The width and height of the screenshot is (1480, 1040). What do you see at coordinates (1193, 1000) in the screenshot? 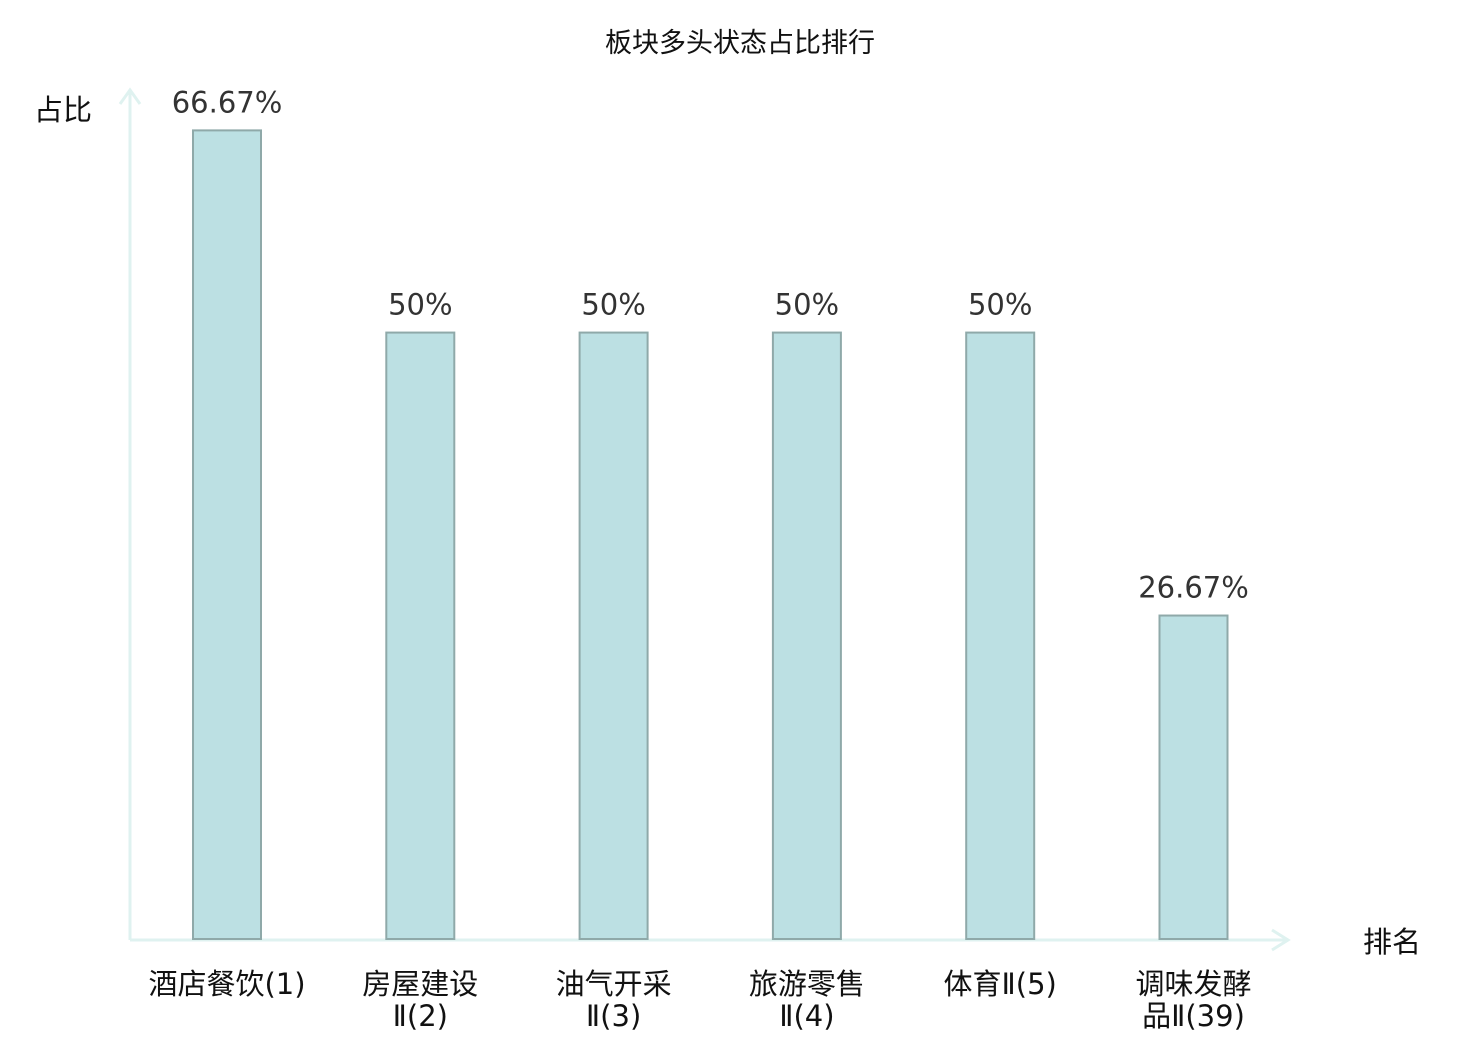
I see `x-tick-label: 调味发酵品Ⅱ(39)` at bounding box center [1193, 1000].